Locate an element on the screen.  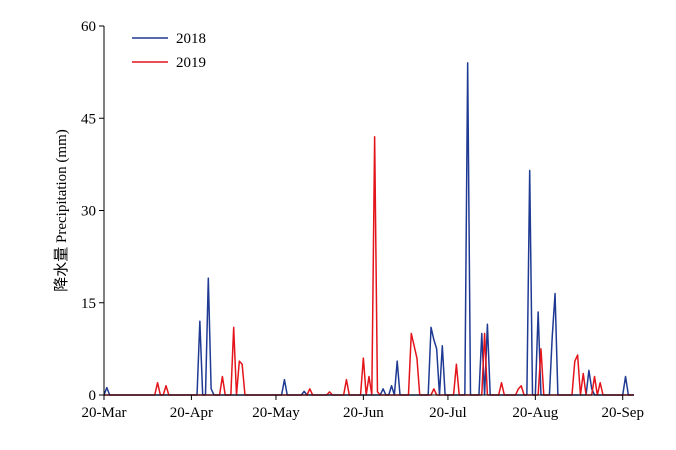
legend-label-2019: 2019 is located at coordinates (191, 63).